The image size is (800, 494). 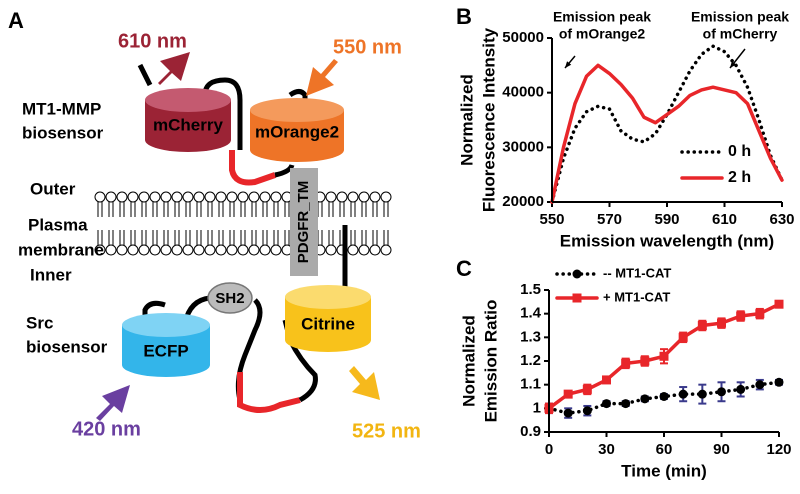 I want to click on x-tick-label: 90, so click(x=721, y=449).